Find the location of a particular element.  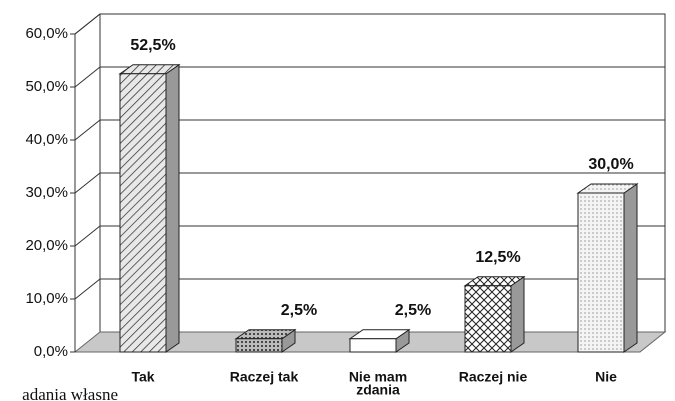

x-tick-label: Raczej nie is located at coordinates (493, 377).